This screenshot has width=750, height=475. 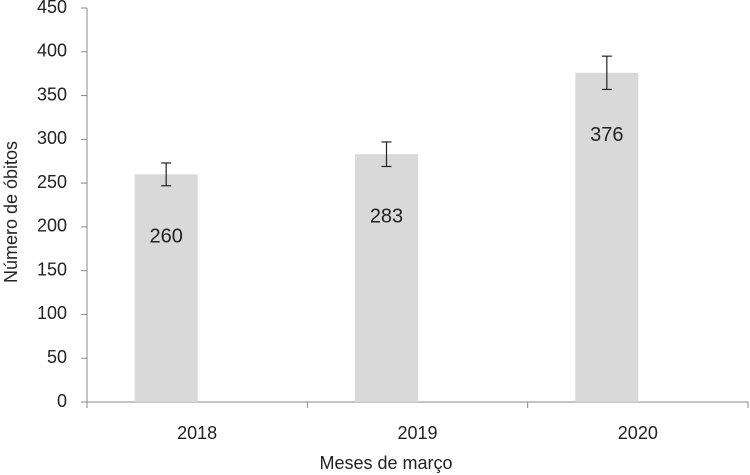 What do you see at coordinates (52, 8) in the screenshot?
I see `y-tick-label: 450` at bounding box center [52, 8].